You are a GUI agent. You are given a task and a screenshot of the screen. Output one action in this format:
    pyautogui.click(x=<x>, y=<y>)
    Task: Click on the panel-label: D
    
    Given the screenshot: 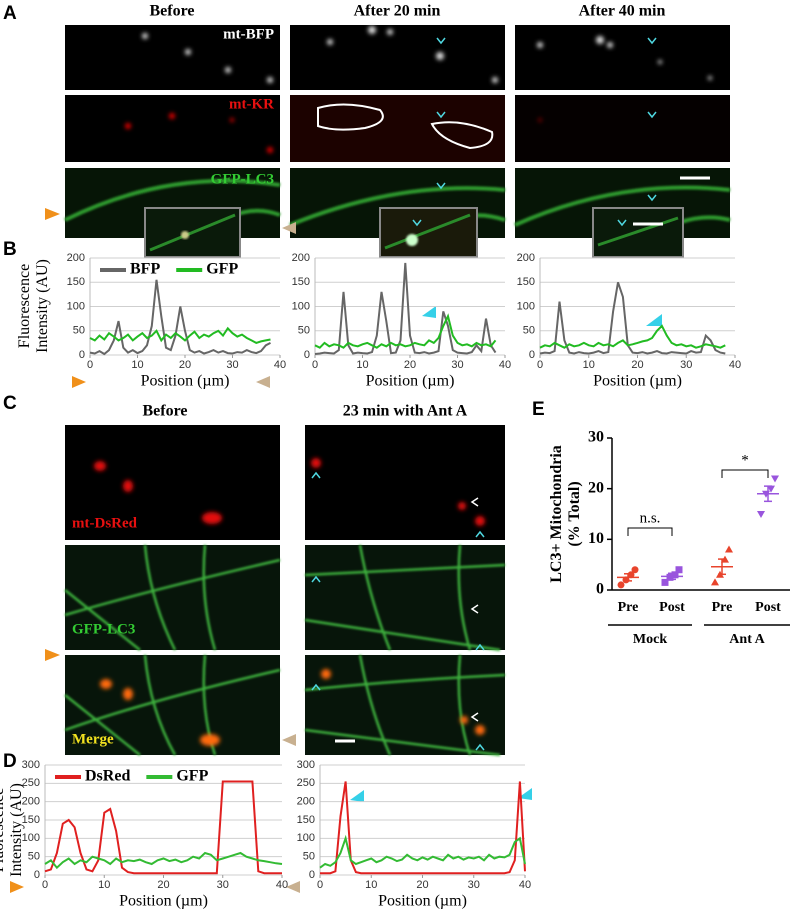 What is the action you would take?
    pyautogui.click(x=10, y=761)
    